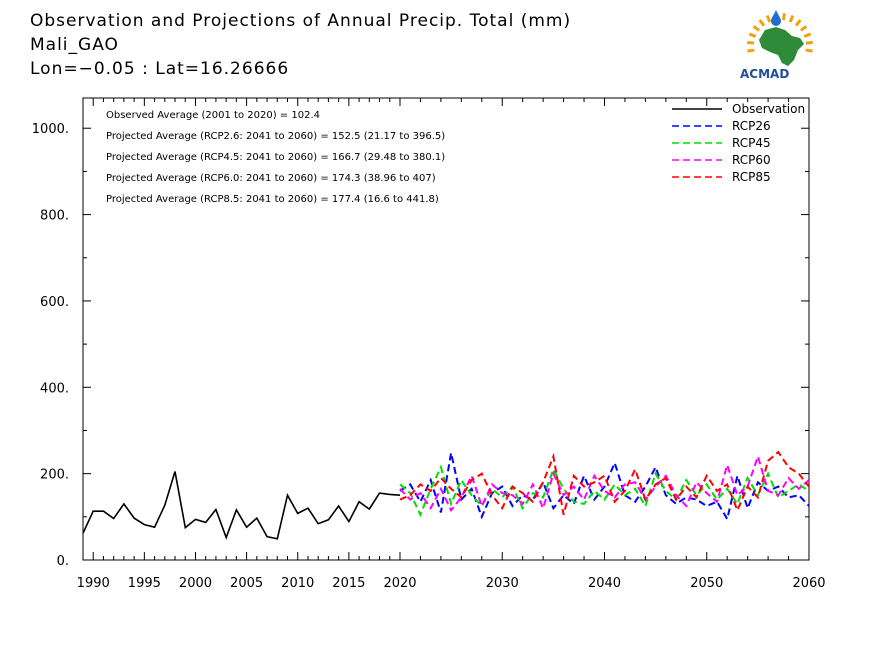  Describe the element at coordinates (241, 505) in the screenshot. I see `series-line-observation` at that location.